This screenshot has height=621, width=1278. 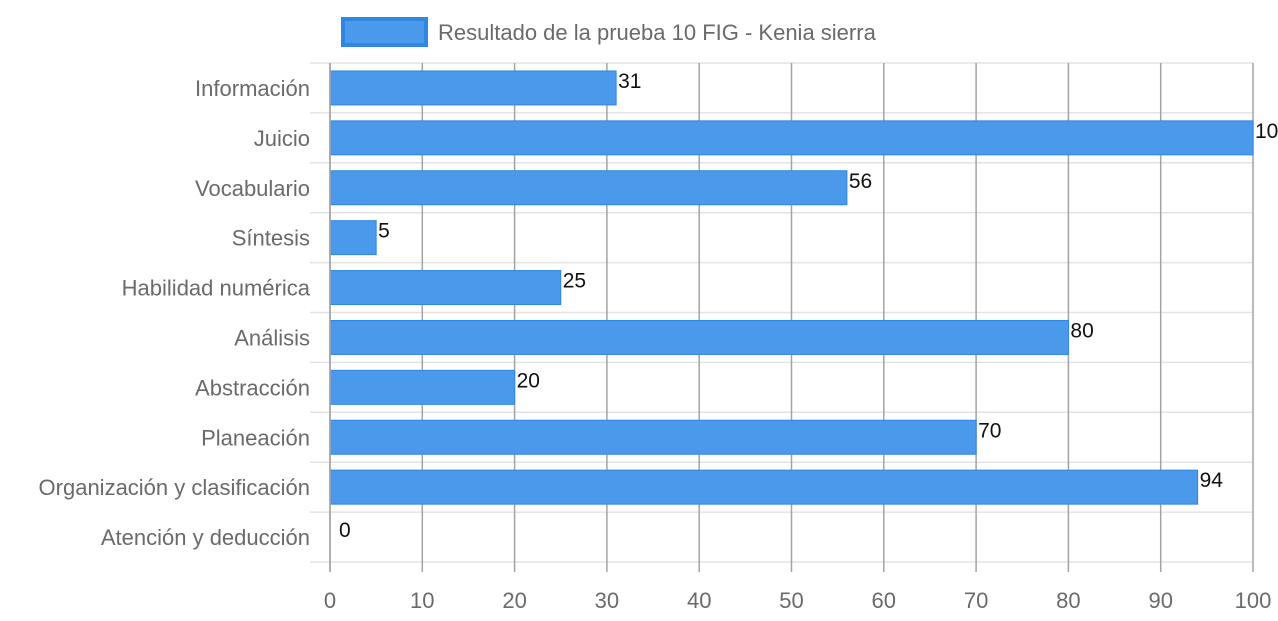 What do you see at coordinates (607, 600) in the screenshot?
I see `x-tick-label: 30` at bounding box center [607, 600].